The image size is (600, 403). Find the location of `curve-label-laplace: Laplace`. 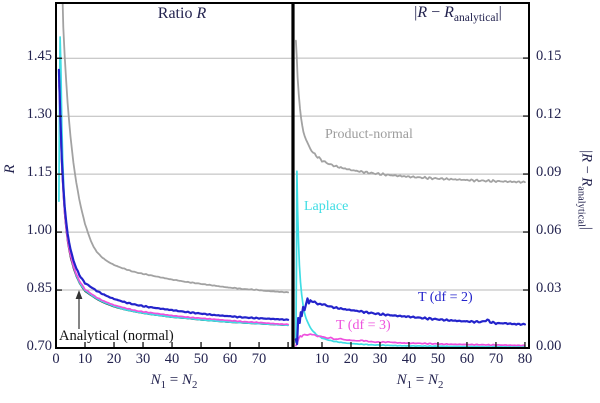

curve-label-laplace: Laplace is located at coordinates (326, 206).